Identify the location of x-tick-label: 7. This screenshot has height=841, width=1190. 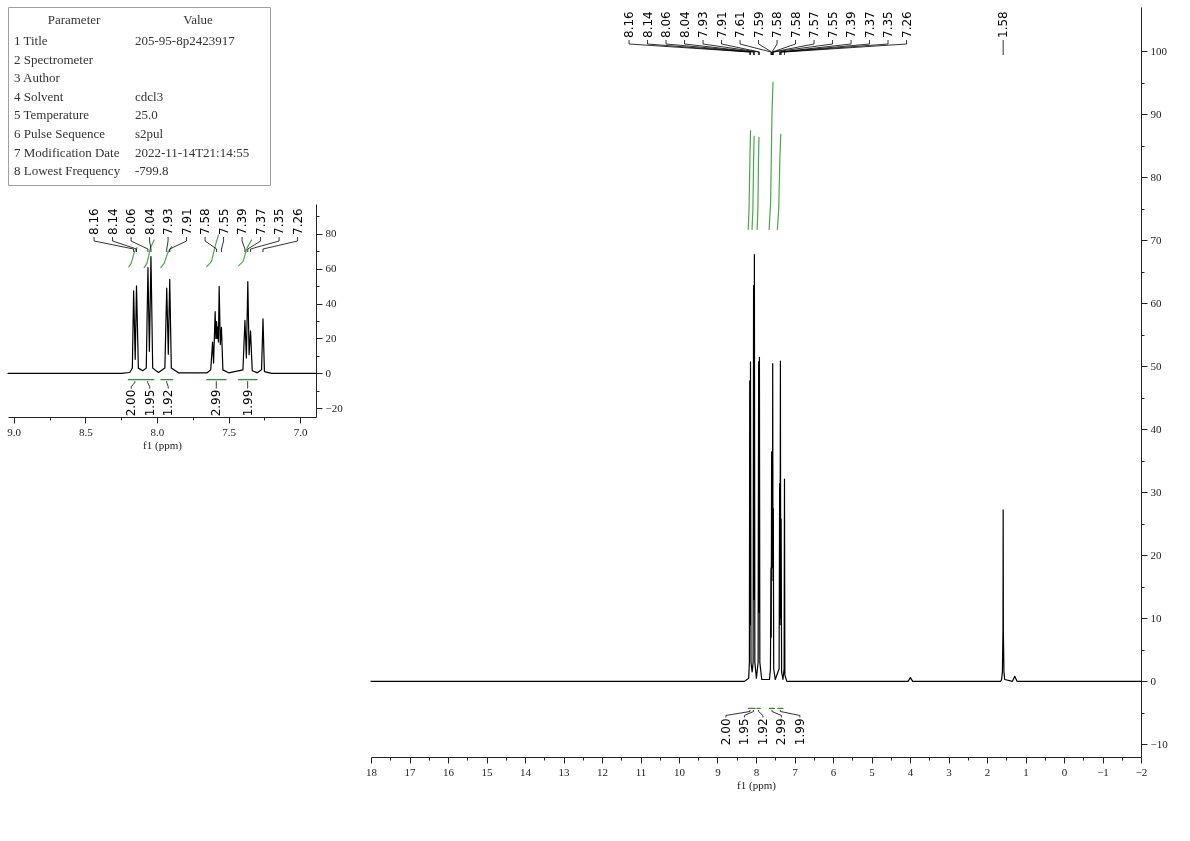
(795, 771).